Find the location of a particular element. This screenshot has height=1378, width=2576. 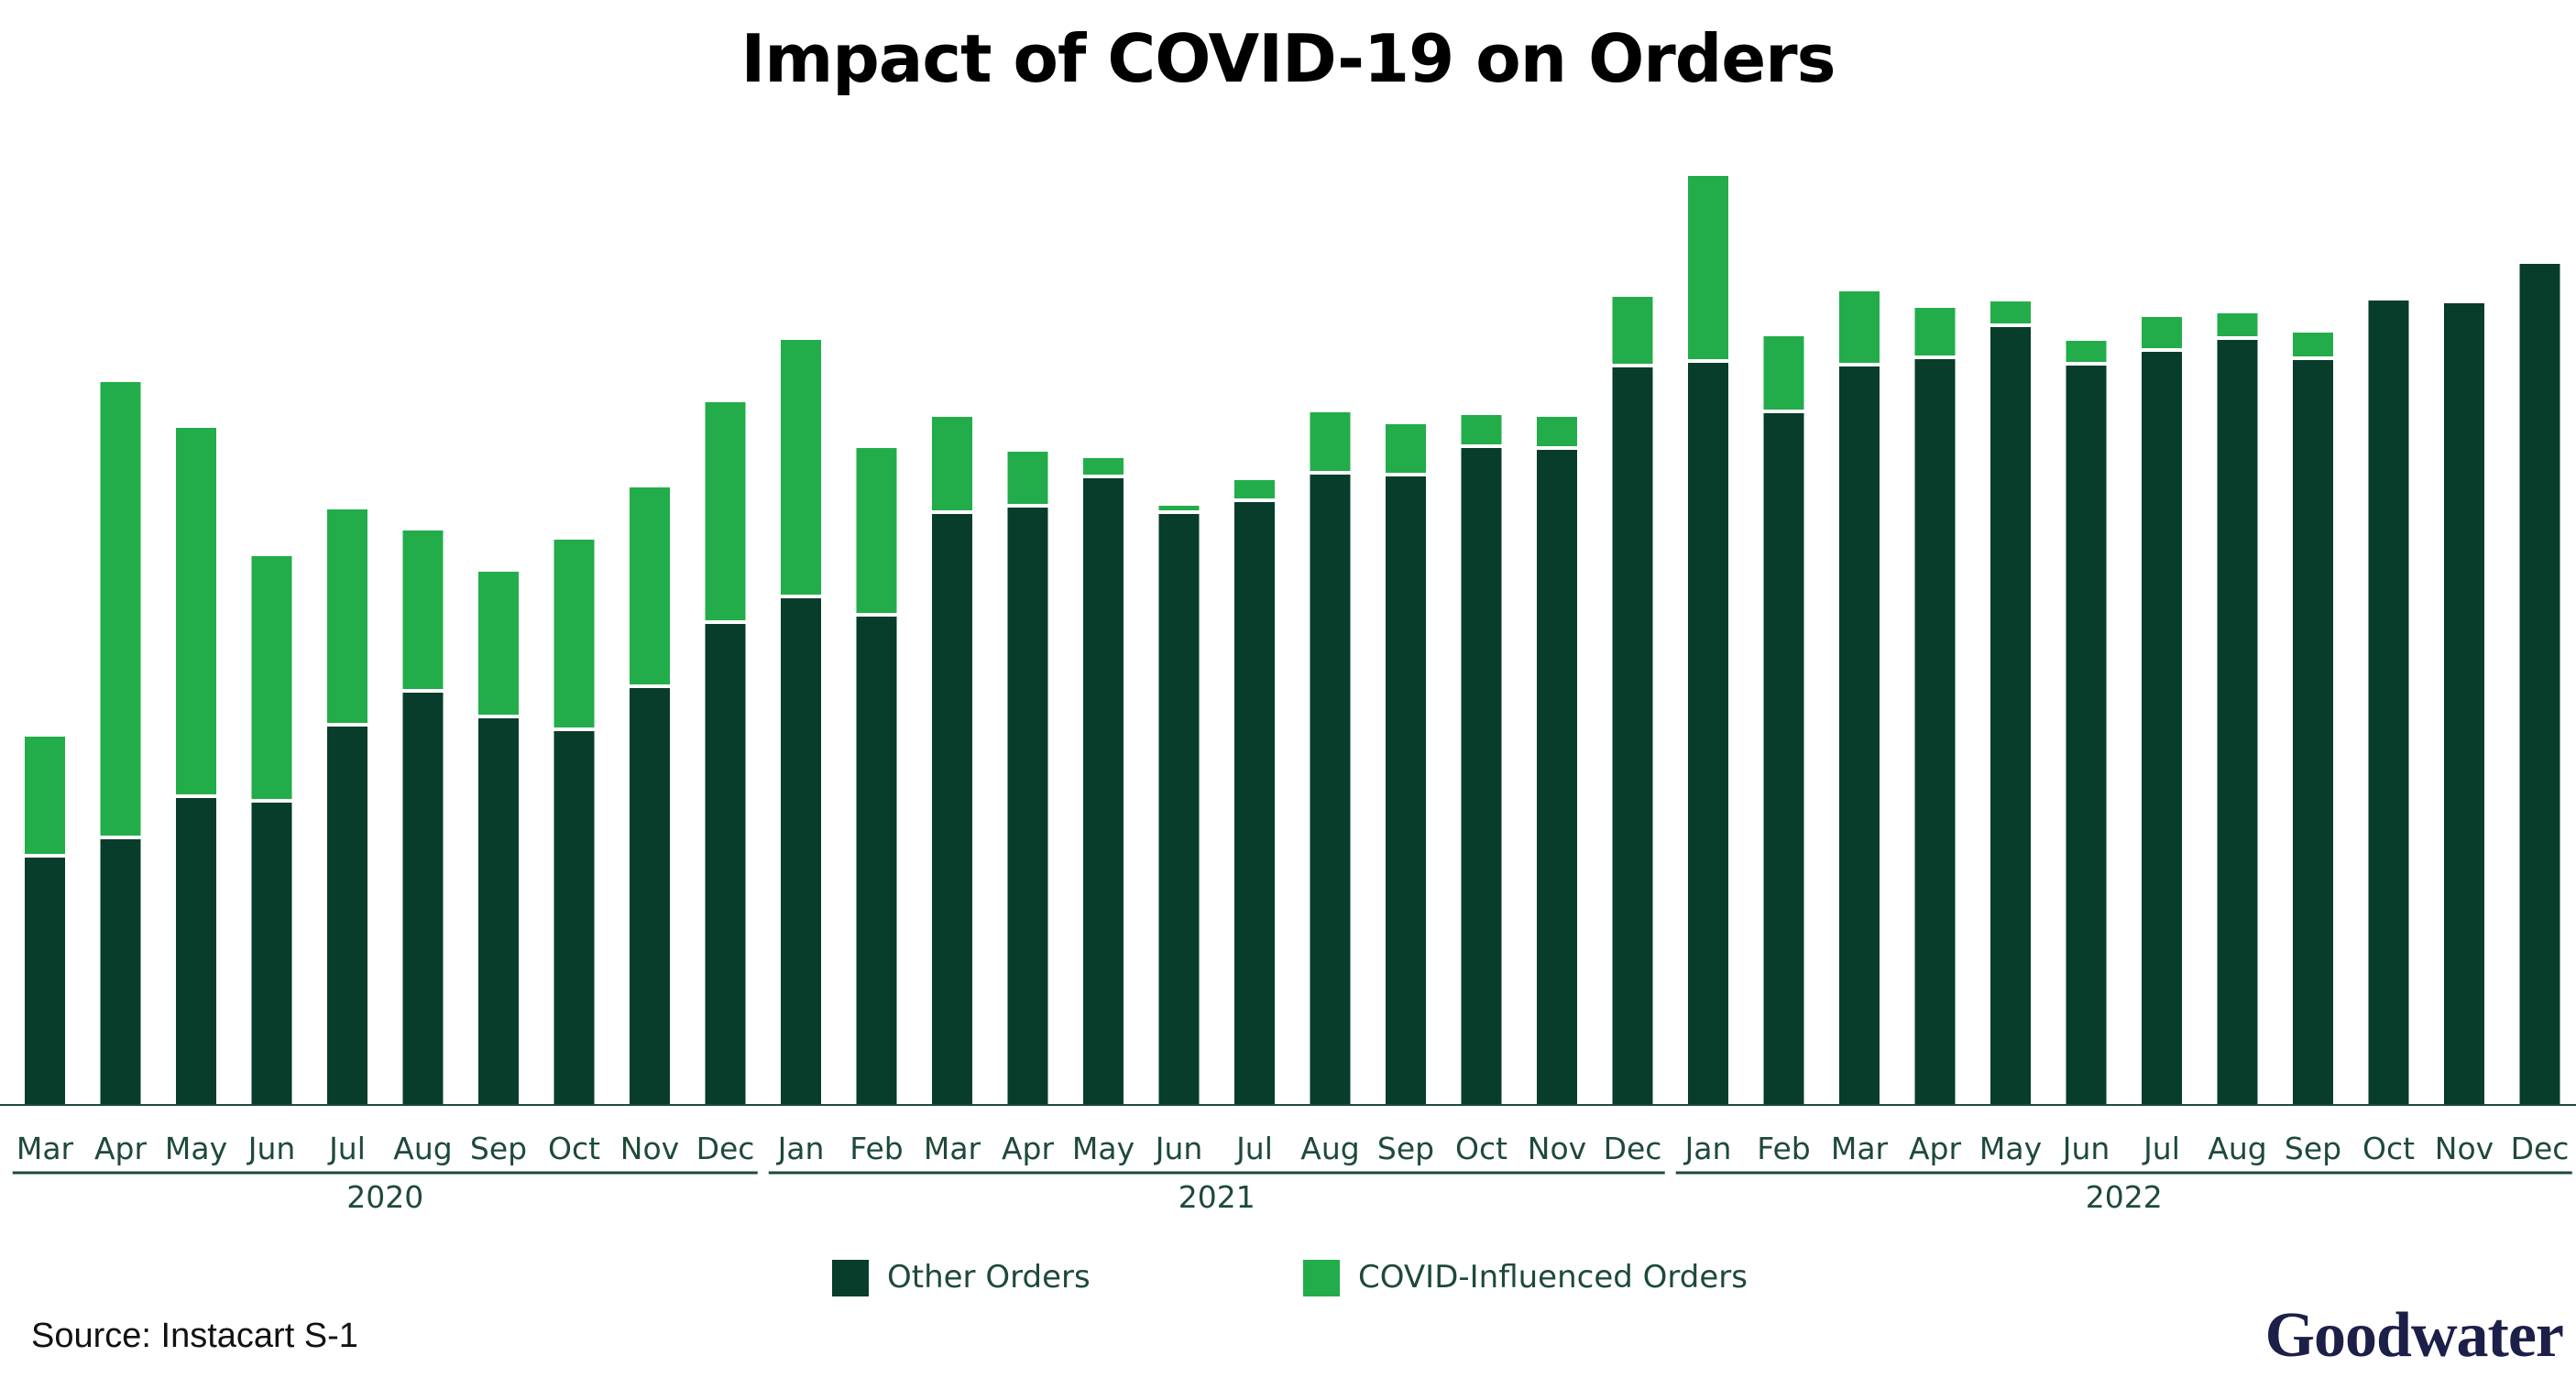

x-tick-label-7: Oct is located at coordinates (574, 1148).